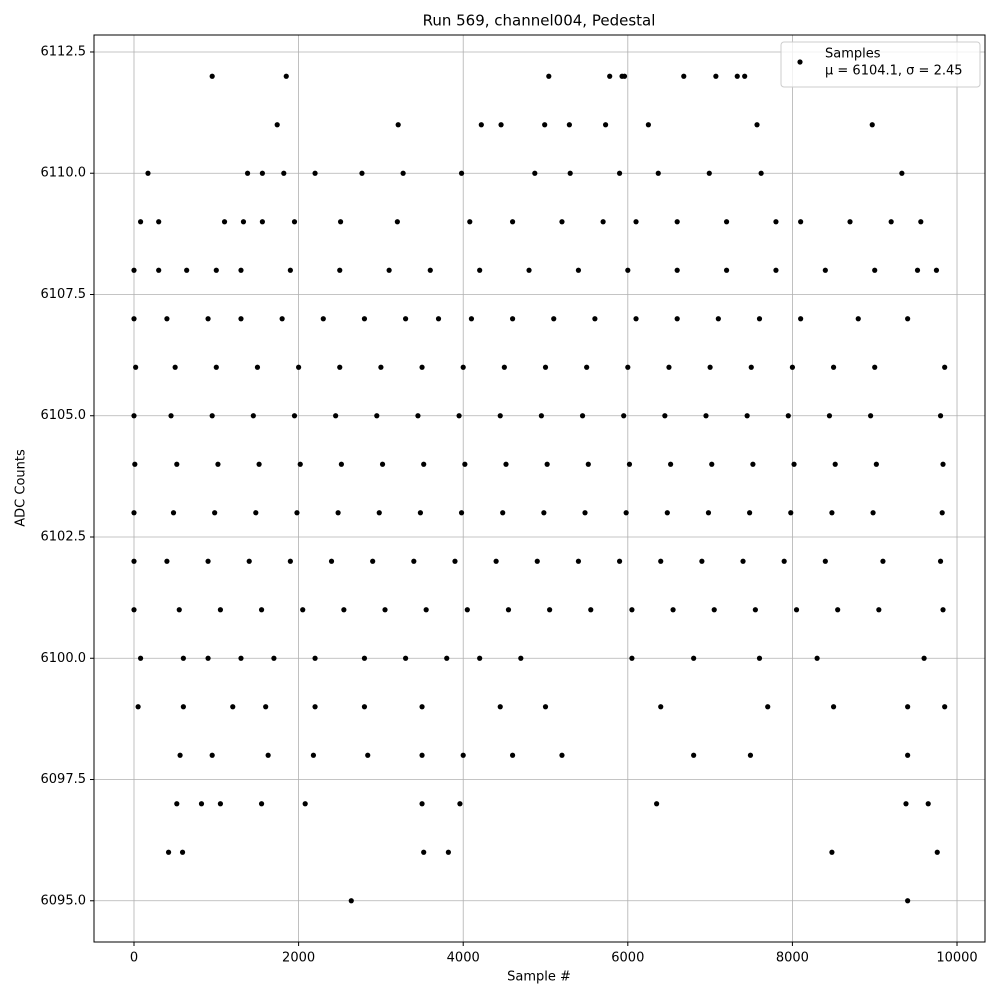 This screenshot has width=1000, height=1000. What do you see at coordinates (64, 415) in the screenshot?
I see `y-tick-label: 6105.0` at bounding box center [64, 415].